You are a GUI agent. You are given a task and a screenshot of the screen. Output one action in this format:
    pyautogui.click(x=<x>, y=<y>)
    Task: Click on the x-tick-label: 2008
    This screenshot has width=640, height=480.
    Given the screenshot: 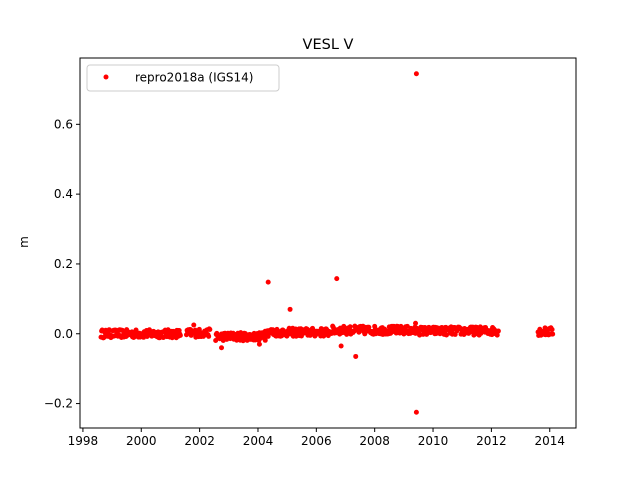 What is the action you would take?
    pyautogui.click(x=374, y=441)
    